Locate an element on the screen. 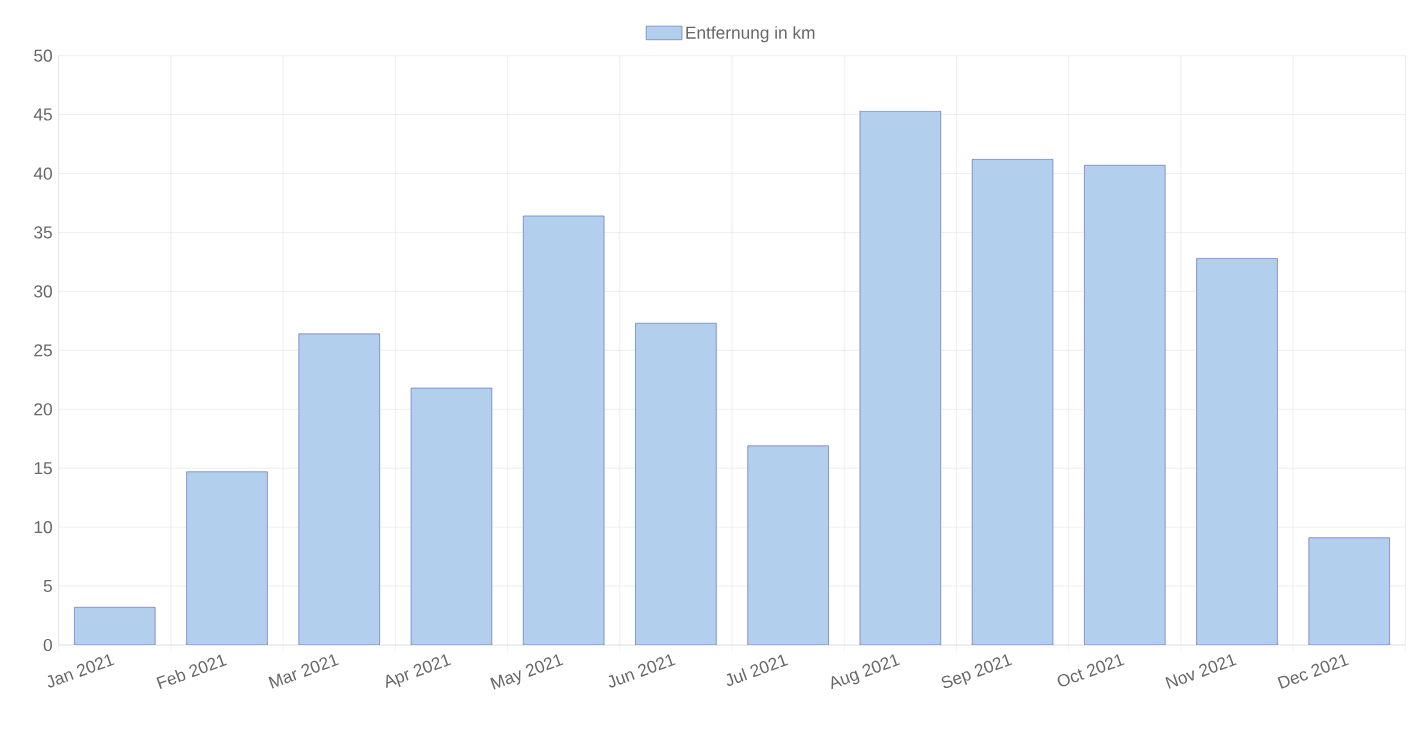 This screenshot has width=1415, height=729. x-tick-label: Oct 2021 is located at coordinates (1091, 670).